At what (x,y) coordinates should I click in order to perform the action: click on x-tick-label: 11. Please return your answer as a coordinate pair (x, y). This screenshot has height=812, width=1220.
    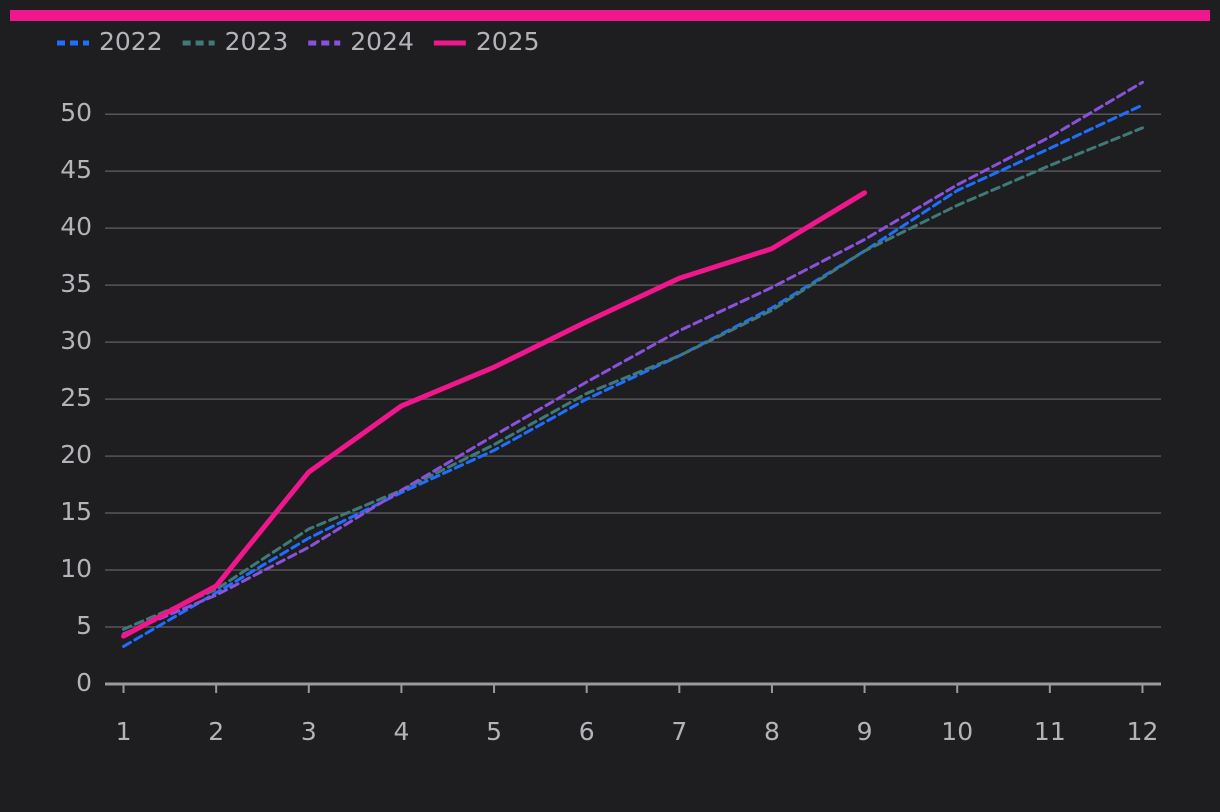
    Looking at the image, I should click on (1050, 731).